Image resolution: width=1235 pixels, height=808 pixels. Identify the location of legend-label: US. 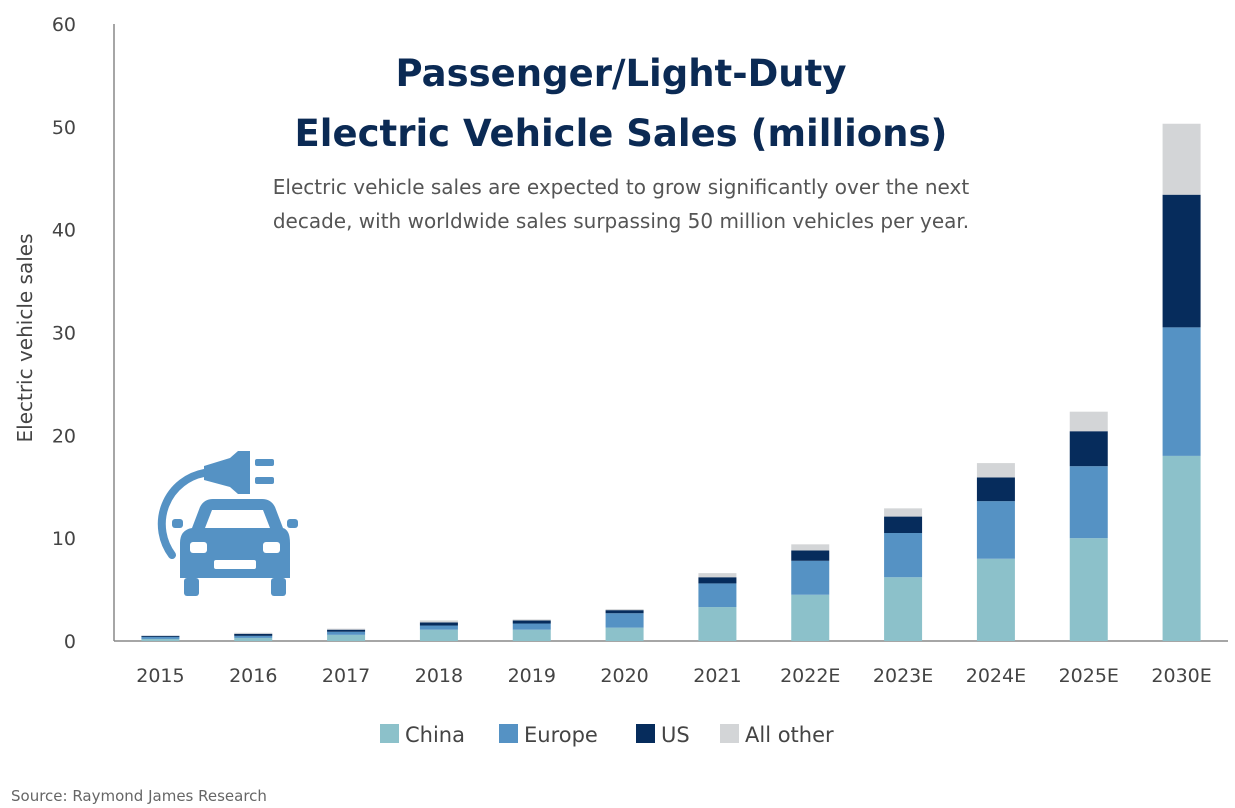
(675, 735).